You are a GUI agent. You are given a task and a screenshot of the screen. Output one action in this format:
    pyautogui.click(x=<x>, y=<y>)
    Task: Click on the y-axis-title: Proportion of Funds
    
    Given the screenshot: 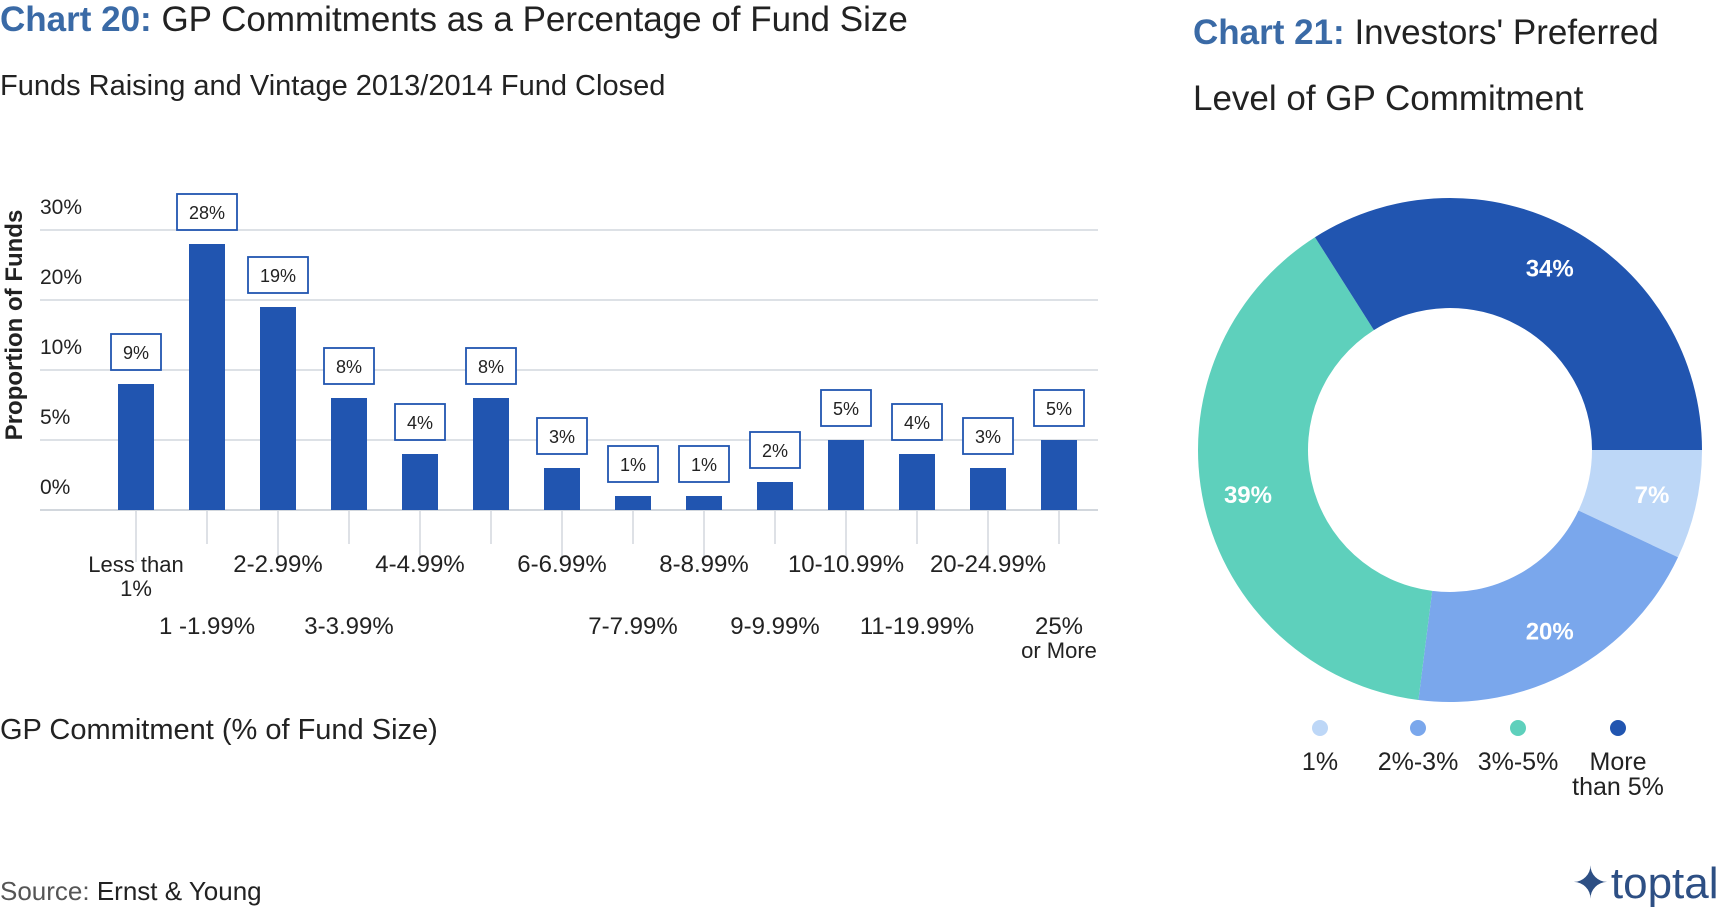 What is the action you would take?
    pyautogui.click(x=14, y=325)
    